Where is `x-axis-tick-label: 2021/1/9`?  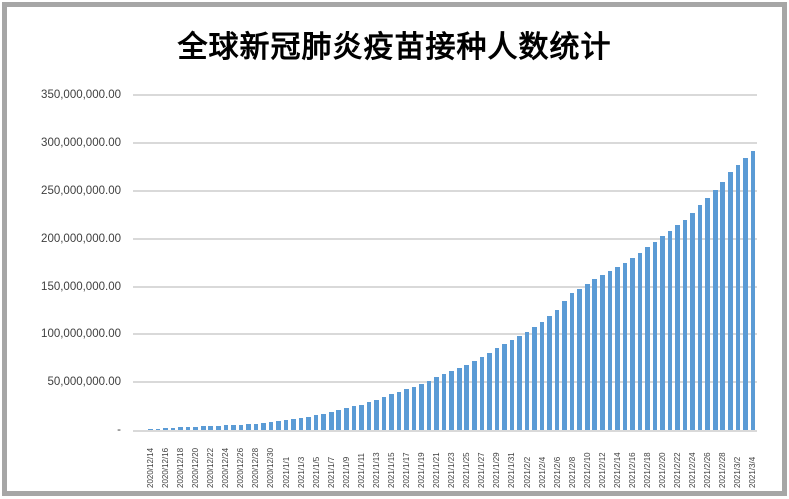
x-axis-tick-label: 2021/1/9 is located at coordinates (346, 472).